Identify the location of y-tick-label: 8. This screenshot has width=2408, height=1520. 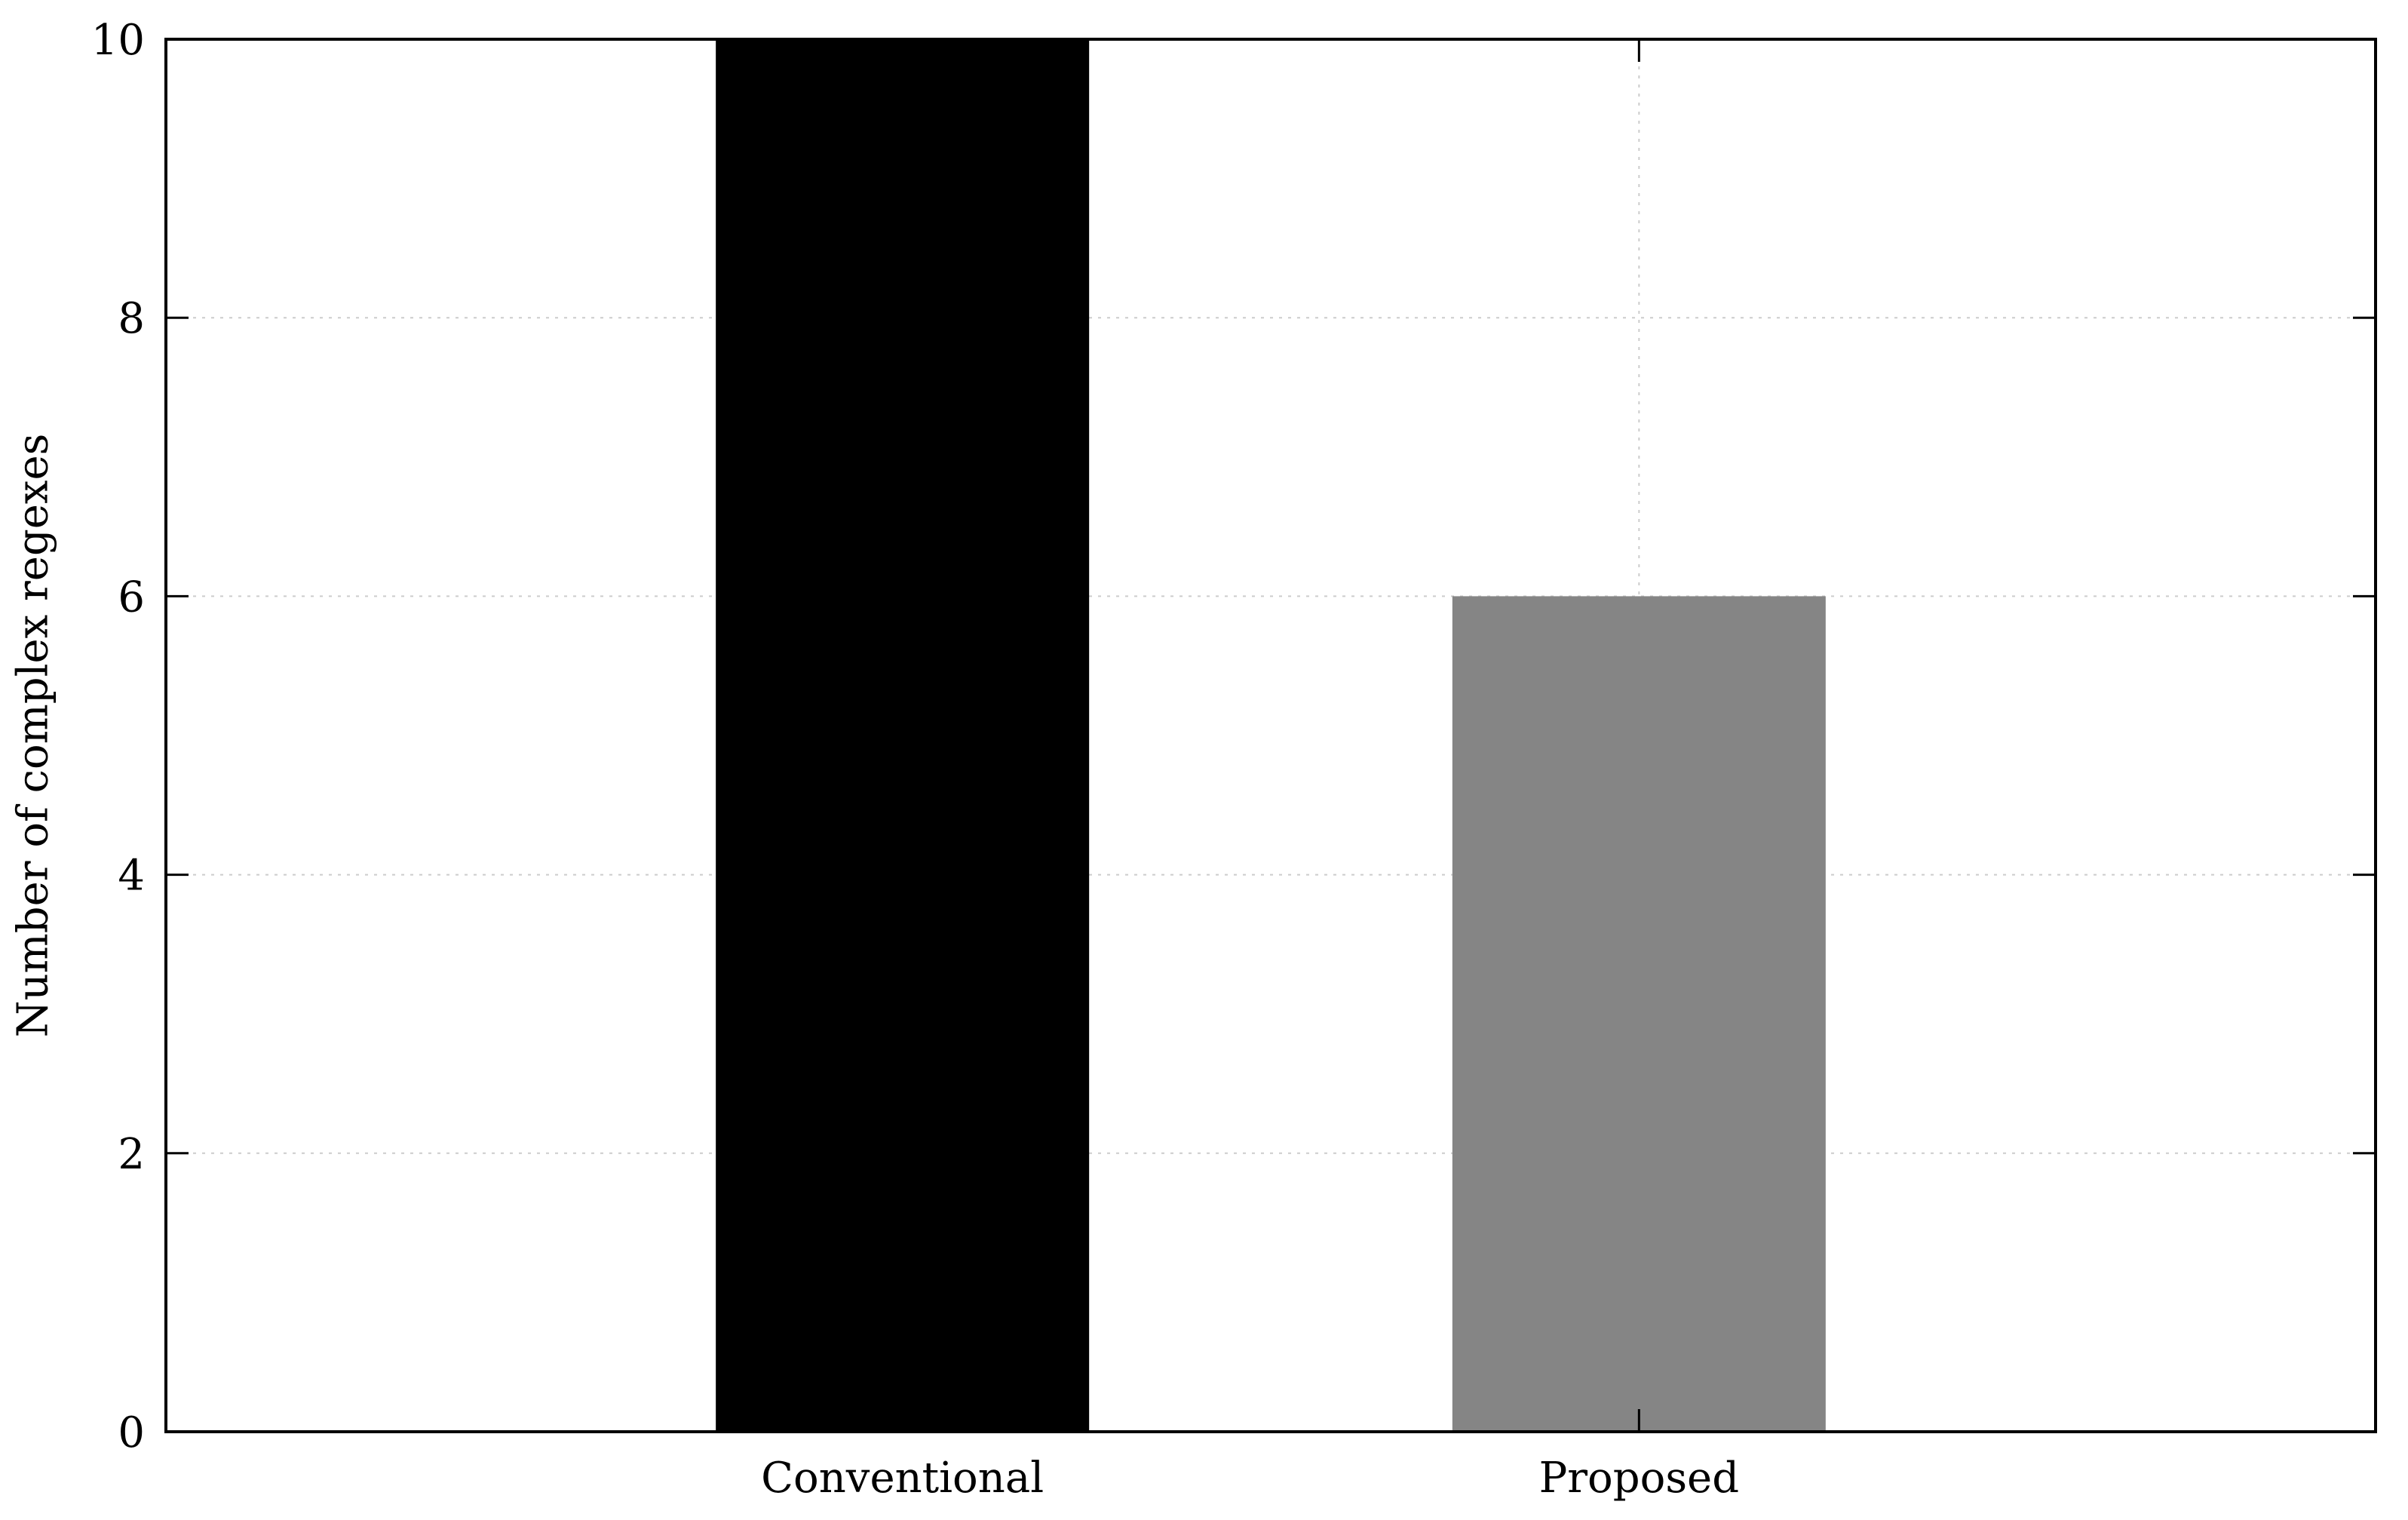
(131, 318).